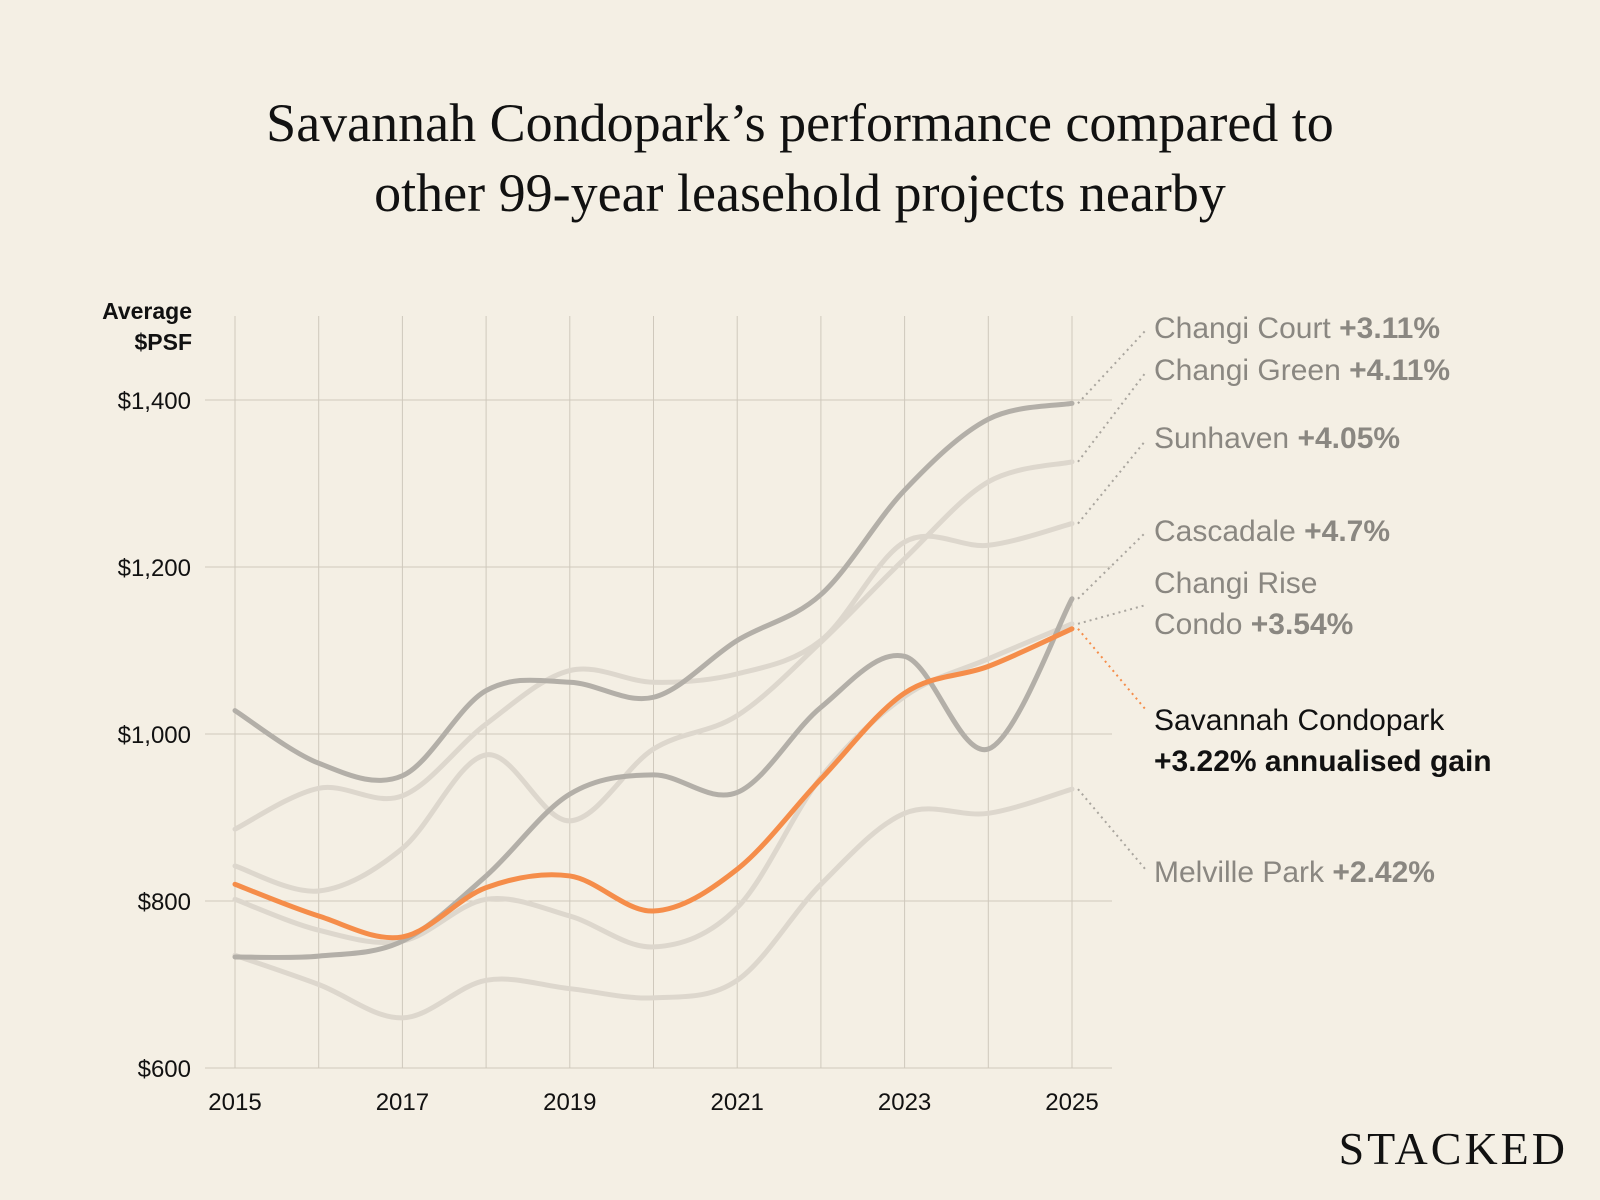 This screenshot has height=1200, width=1600. Describe the element at coordinates (154, 401) in the screenshot. I see `y-tick-label: $1,400` at that location.